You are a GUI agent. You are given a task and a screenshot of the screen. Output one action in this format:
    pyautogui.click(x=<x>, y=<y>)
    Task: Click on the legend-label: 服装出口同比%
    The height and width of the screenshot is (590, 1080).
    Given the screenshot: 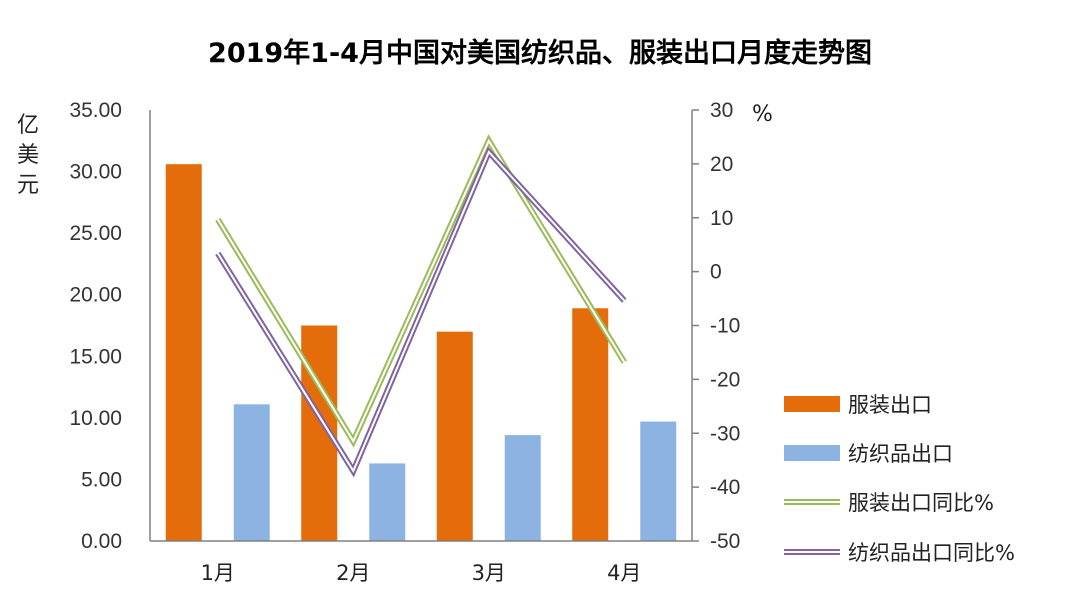 What is the action you would take?
    pyautogui.click(x=921, y=503)
    